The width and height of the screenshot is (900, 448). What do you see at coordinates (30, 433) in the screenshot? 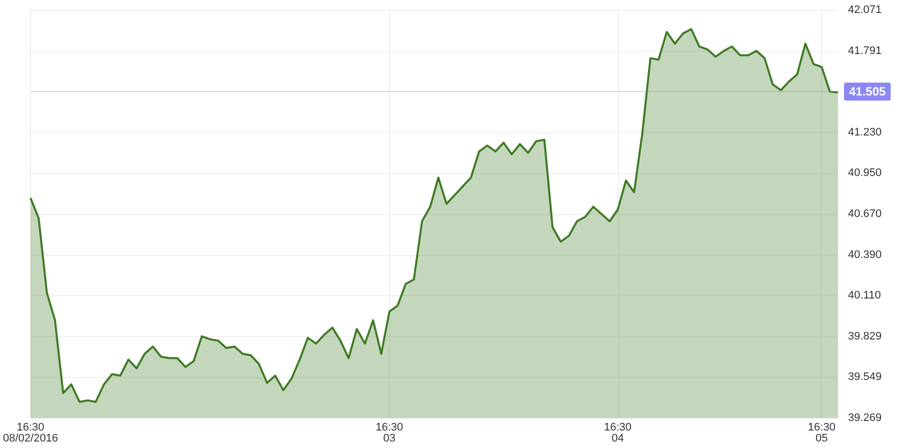
I see `x-tick-label: 16:30 08/02/2016` at bounding box center [30, 433].